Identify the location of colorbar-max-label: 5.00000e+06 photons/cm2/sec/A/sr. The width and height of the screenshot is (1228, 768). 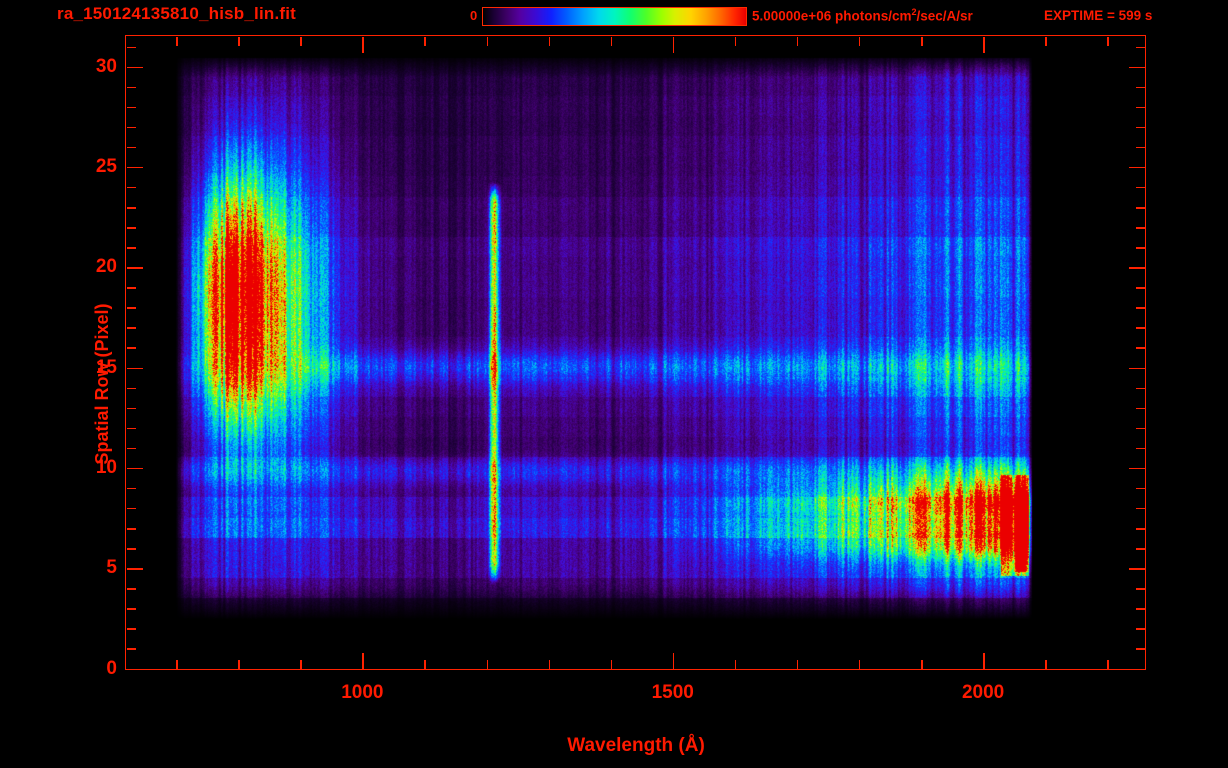
(862, 15).